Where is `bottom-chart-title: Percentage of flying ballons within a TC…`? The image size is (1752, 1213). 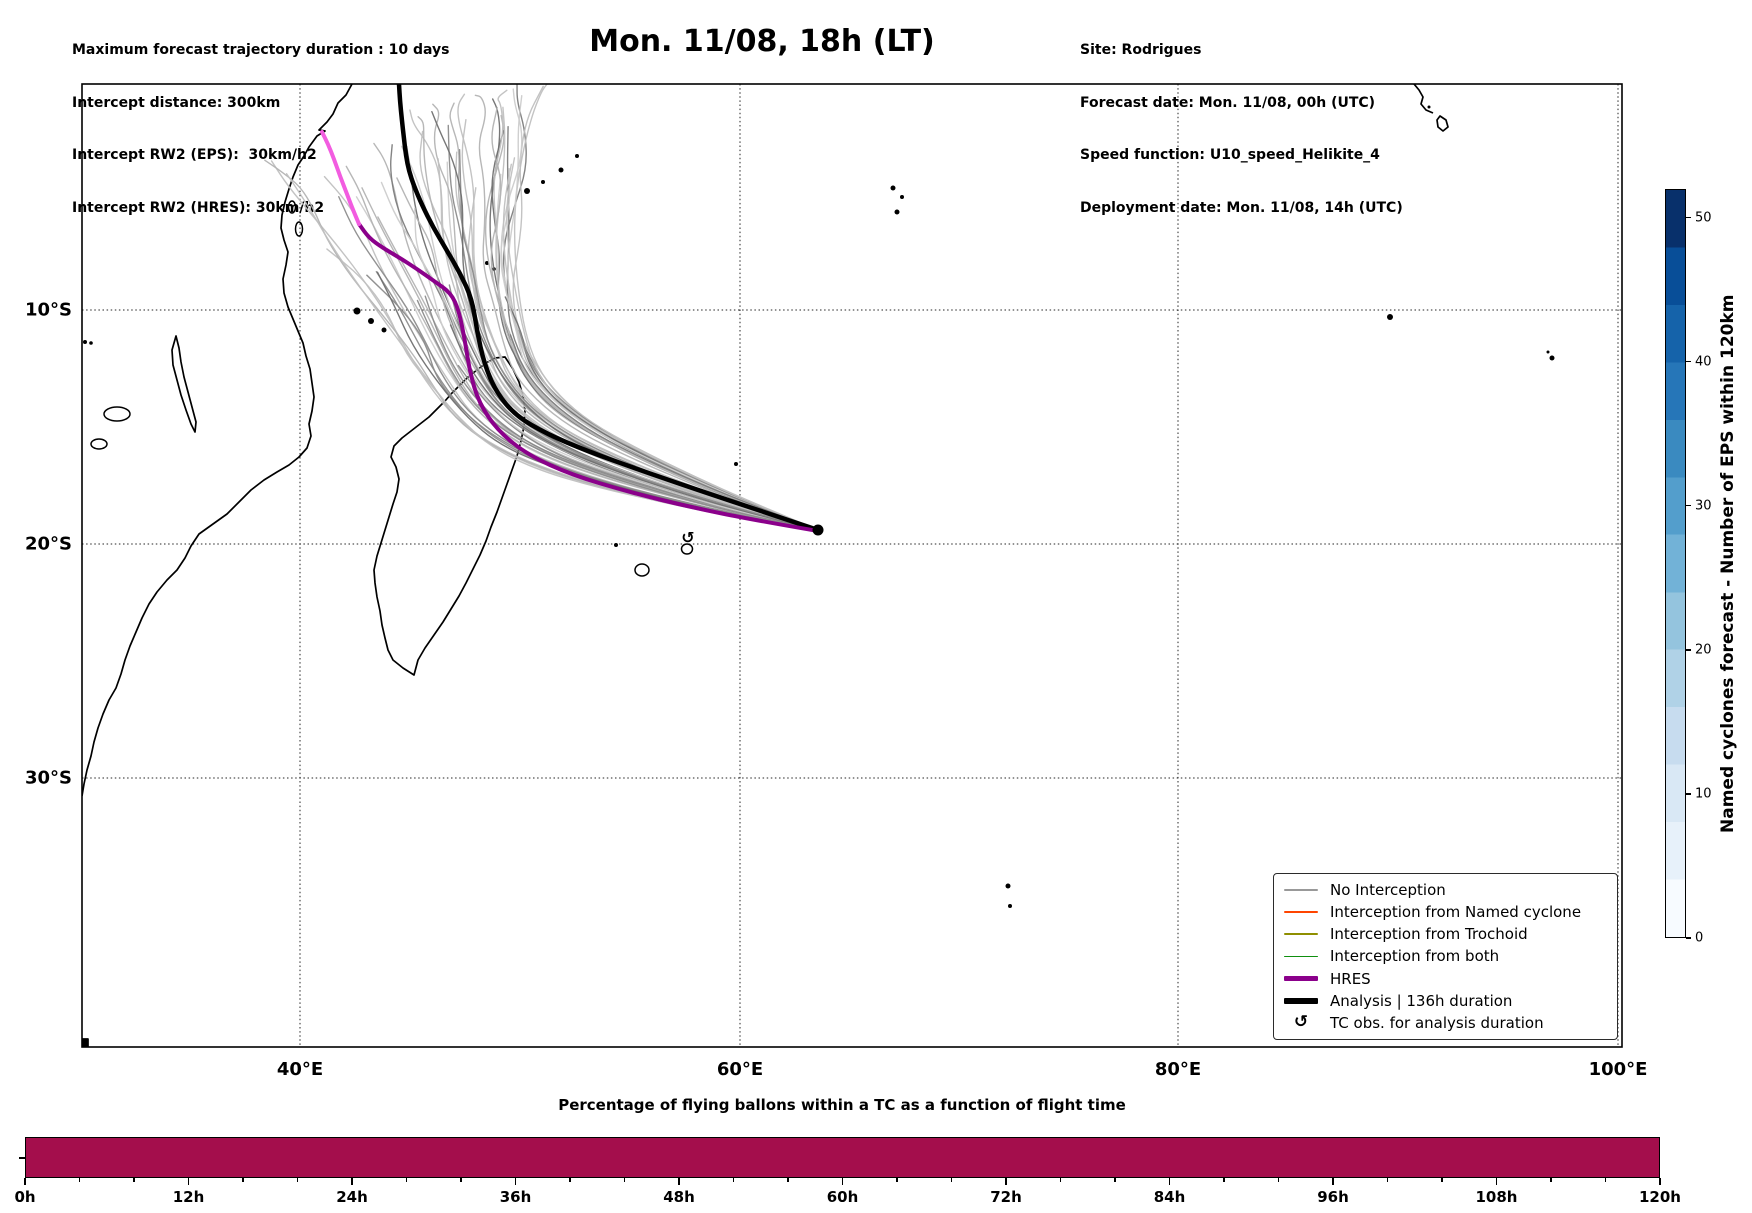 bottom-chart-title: Percentage of flying ballons within a TC… is located at coordinates (842, 1105).